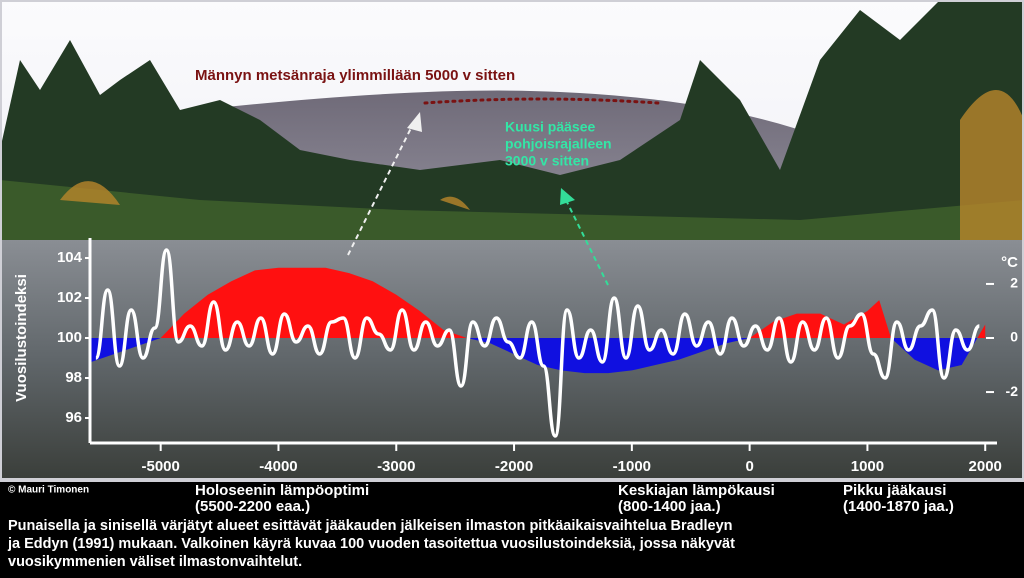 The width and height of the screenshot is (1024, 578). What do you see at coordinates (749, 466) in the screenshot?
I see `x-tick-label: 0` at bounding box center [749, 466].